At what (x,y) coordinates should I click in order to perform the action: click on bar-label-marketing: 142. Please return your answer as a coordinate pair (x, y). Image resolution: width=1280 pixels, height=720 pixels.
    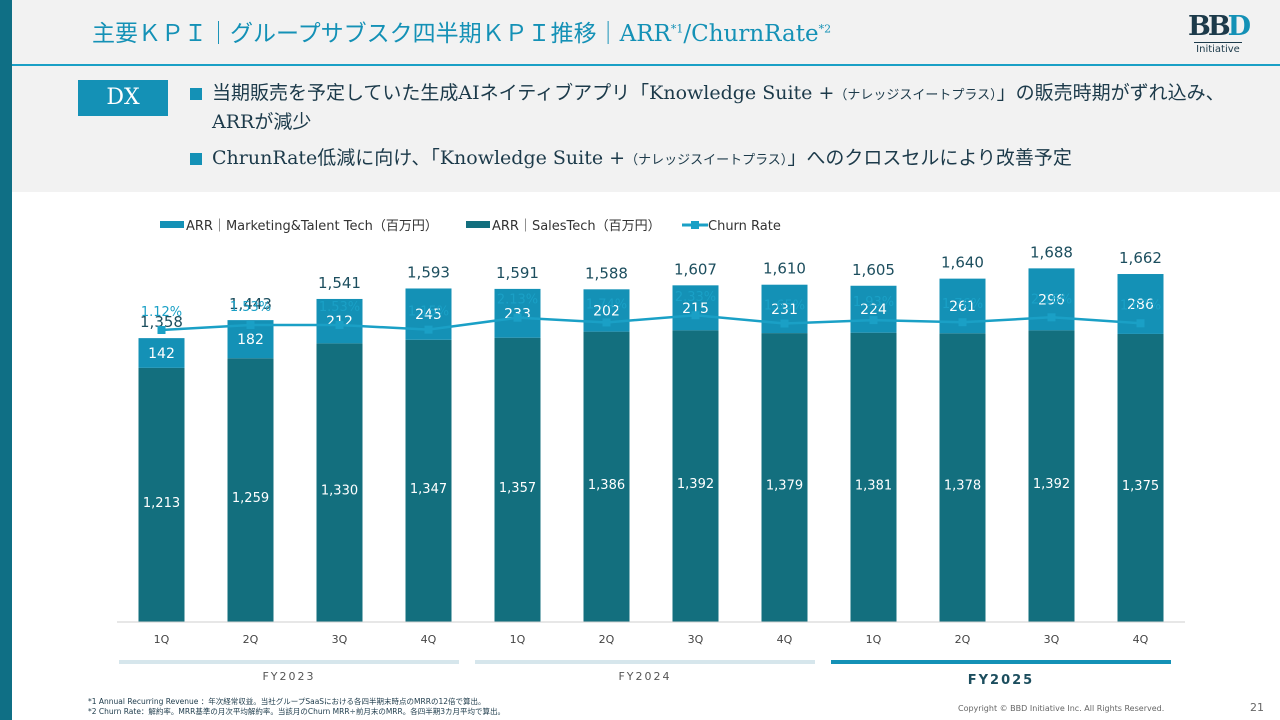
    Looking at the image, I should click on (161, 354).